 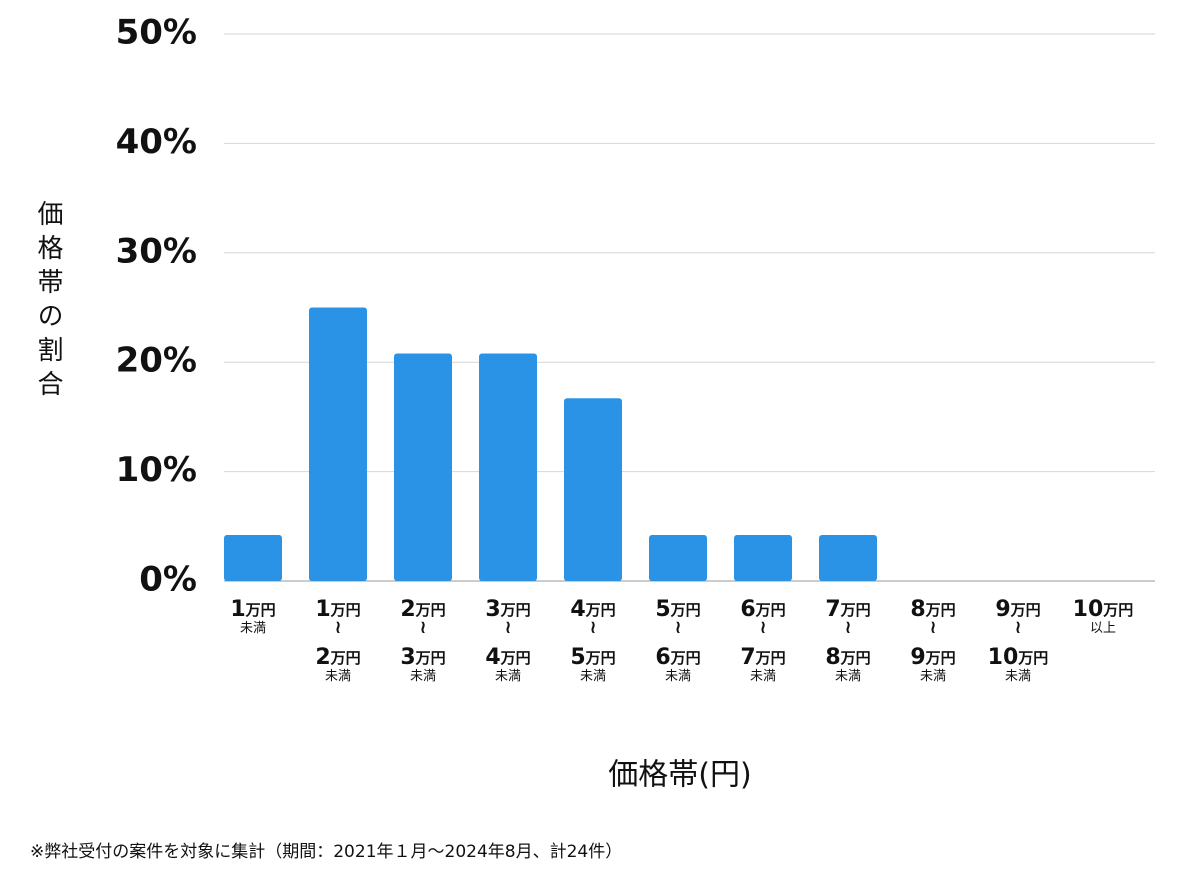 I want to click on x-tick-label: 10万円以上, so click(x=1103, y=616).